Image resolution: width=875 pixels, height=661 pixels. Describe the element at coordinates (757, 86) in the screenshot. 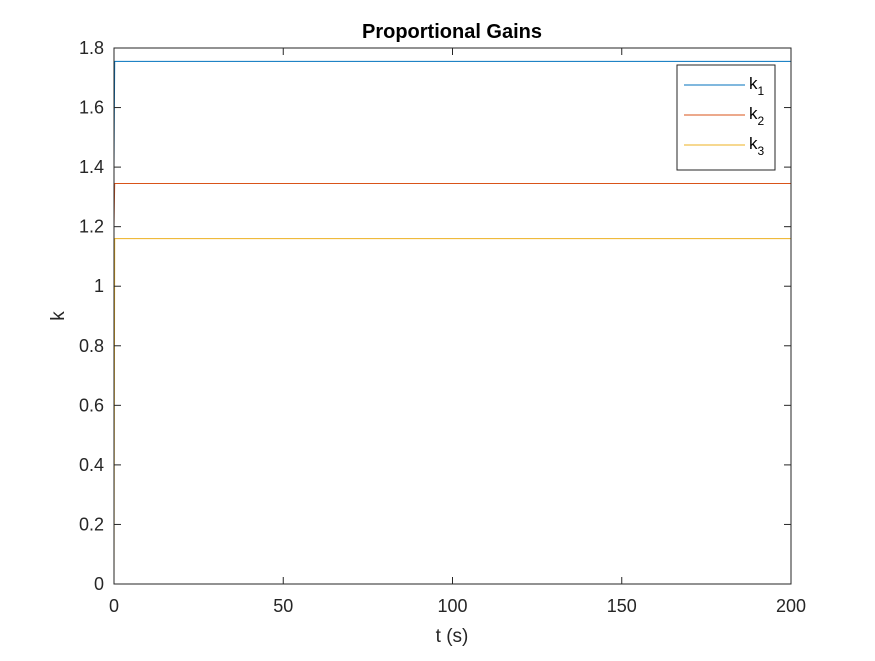

I see `legend-label: k1` at that location.